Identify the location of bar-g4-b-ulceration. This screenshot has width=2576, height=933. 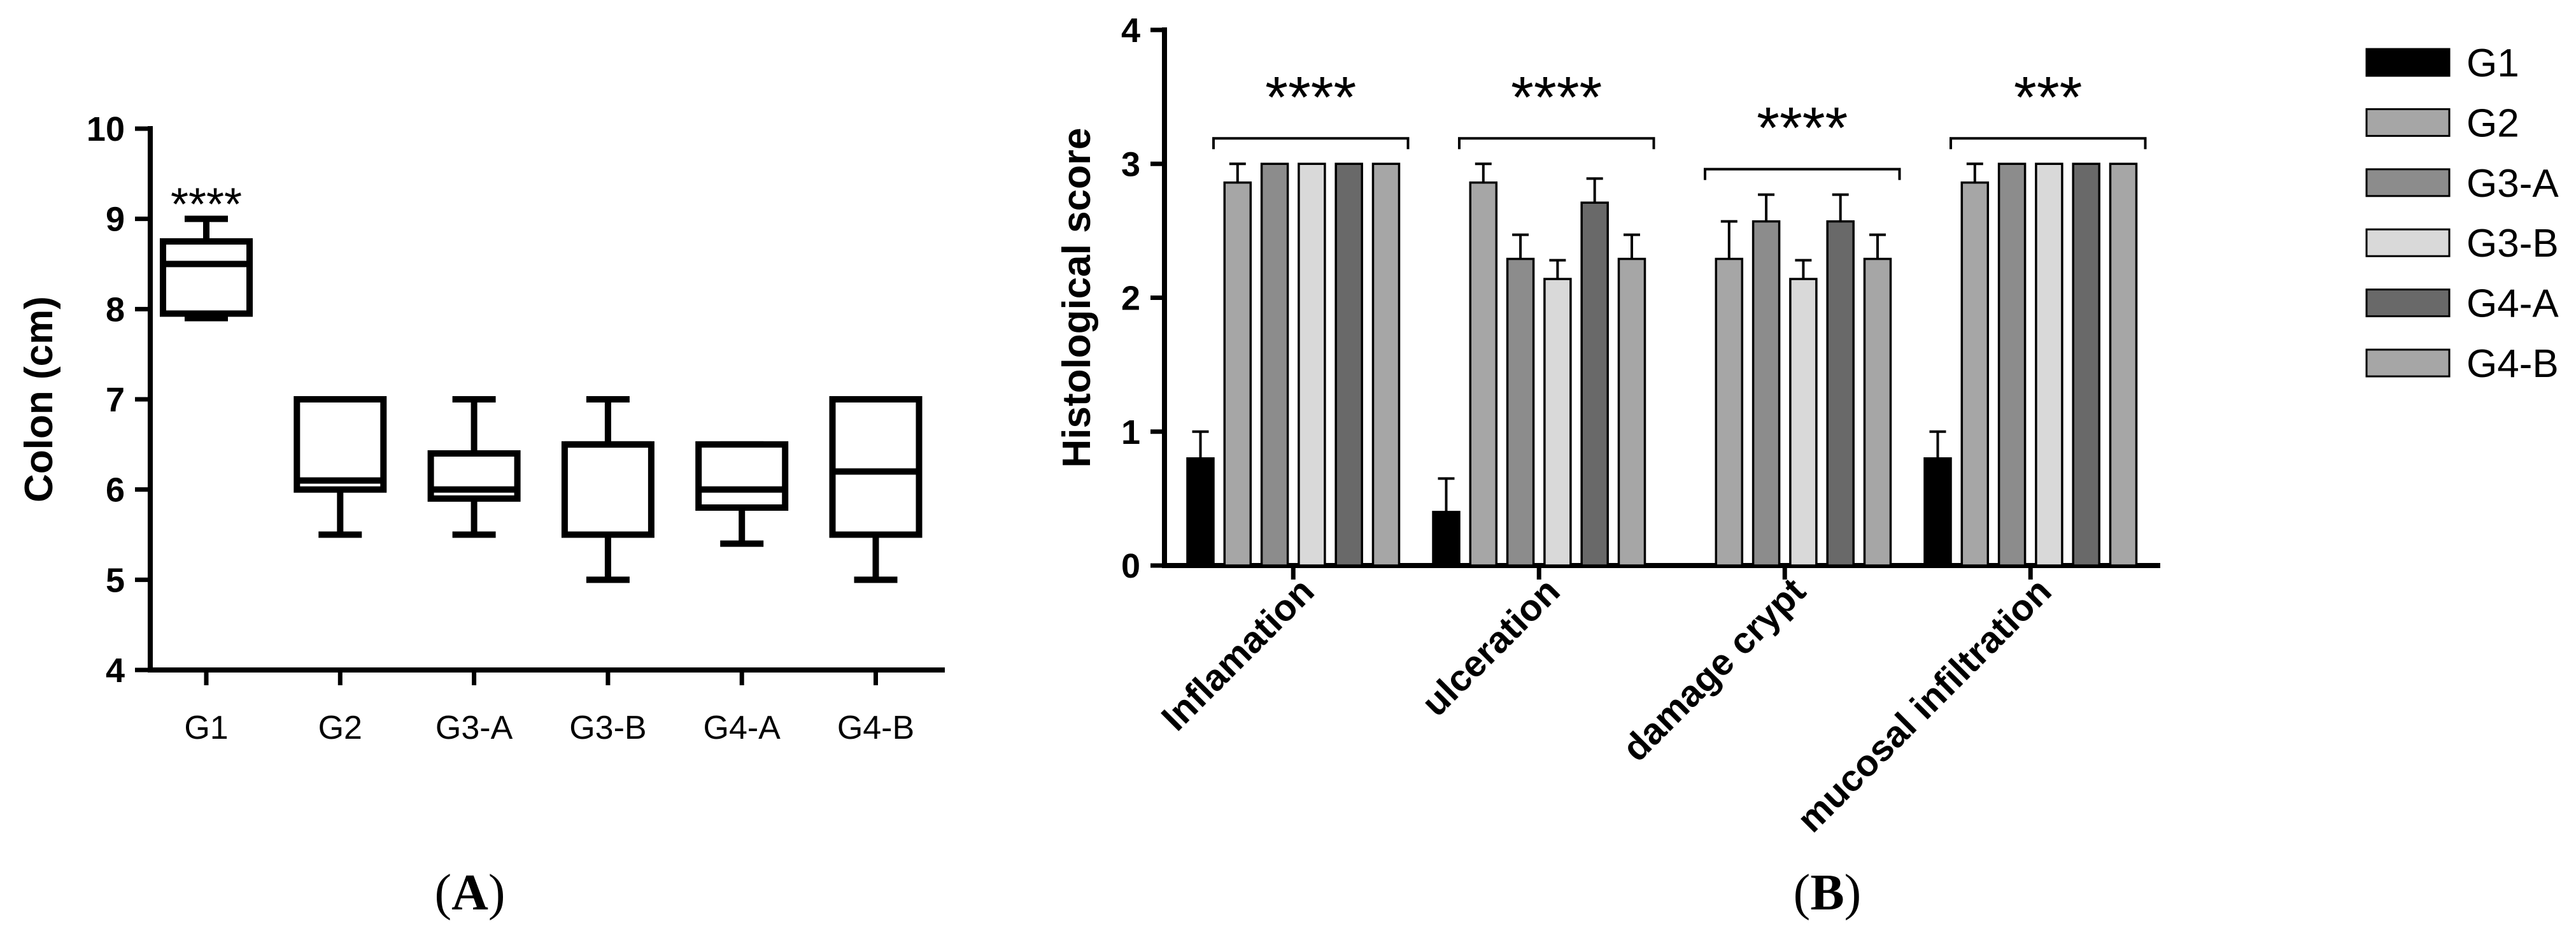
(1631, 412).